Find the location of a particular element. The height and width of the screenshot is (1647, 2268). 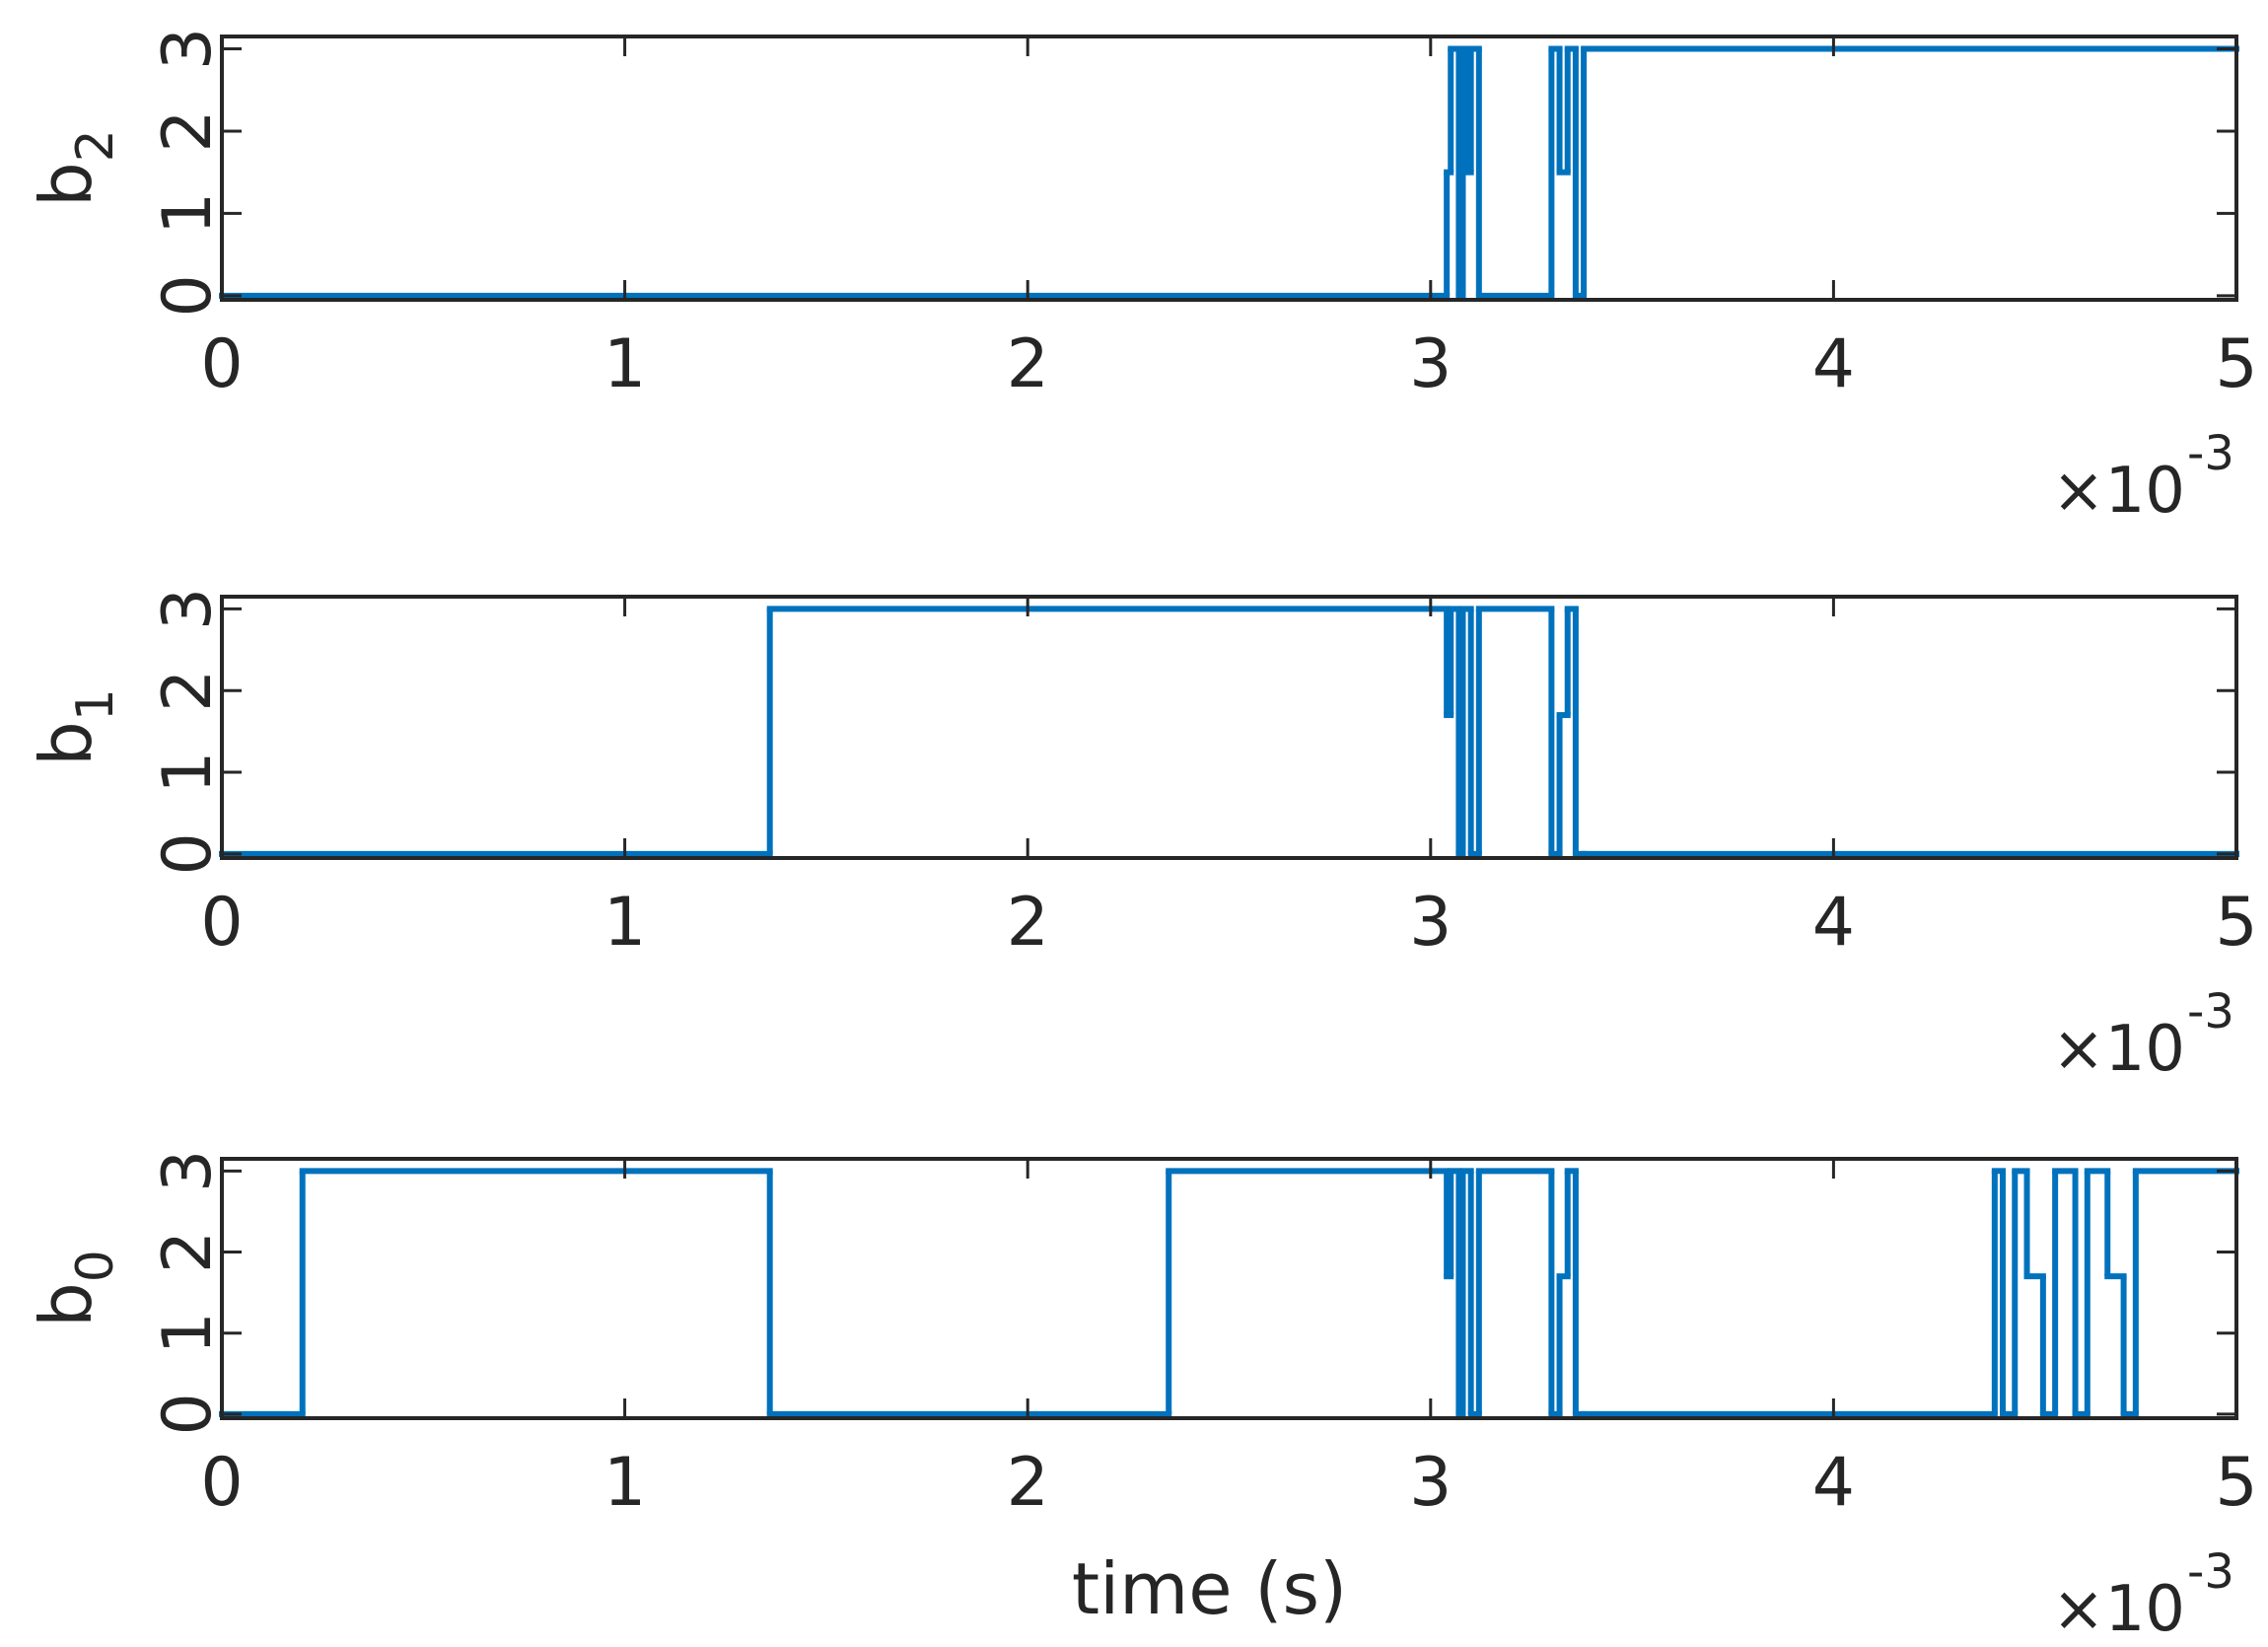

y-label: b0 is located at coordinates (75, 1288).